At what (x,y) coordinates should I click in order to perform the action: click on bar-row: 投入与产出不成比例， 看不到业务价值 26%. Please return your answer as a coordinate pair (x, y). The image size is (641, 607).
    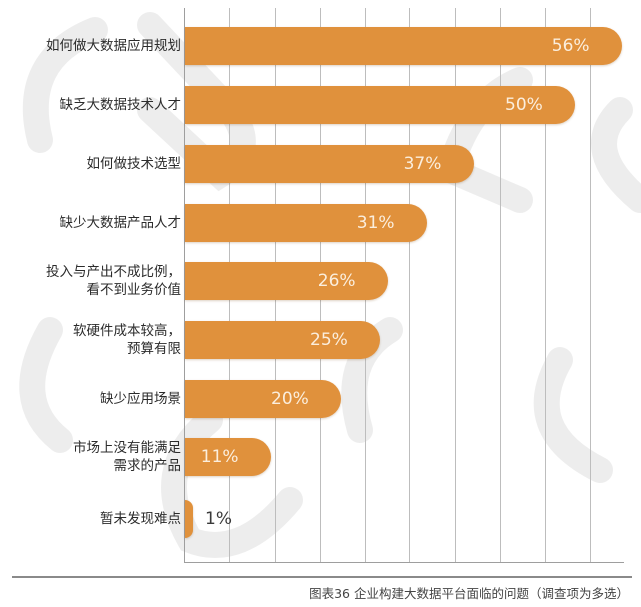
    Looking at the image, I should click on (320, 281).